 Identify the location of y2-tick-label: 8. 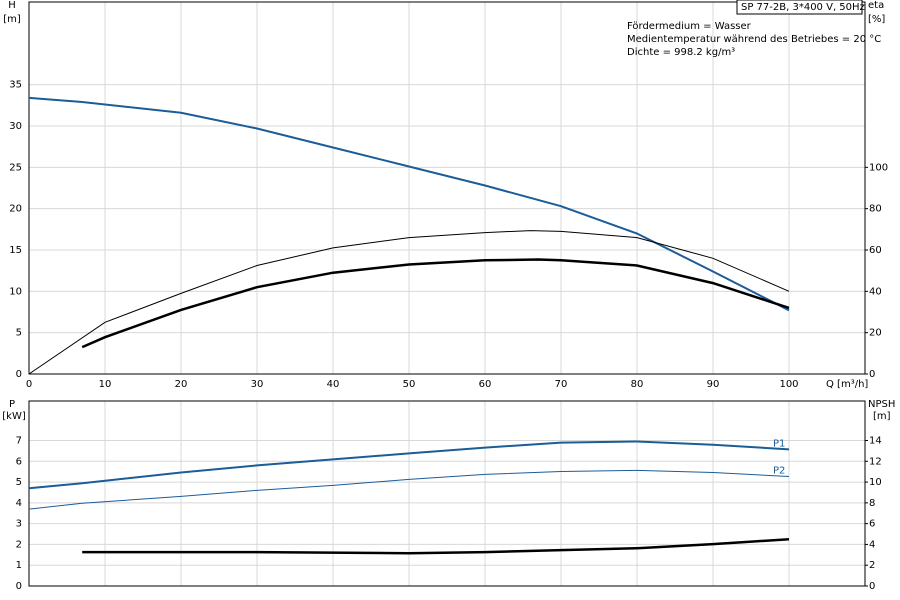
(872, 503).